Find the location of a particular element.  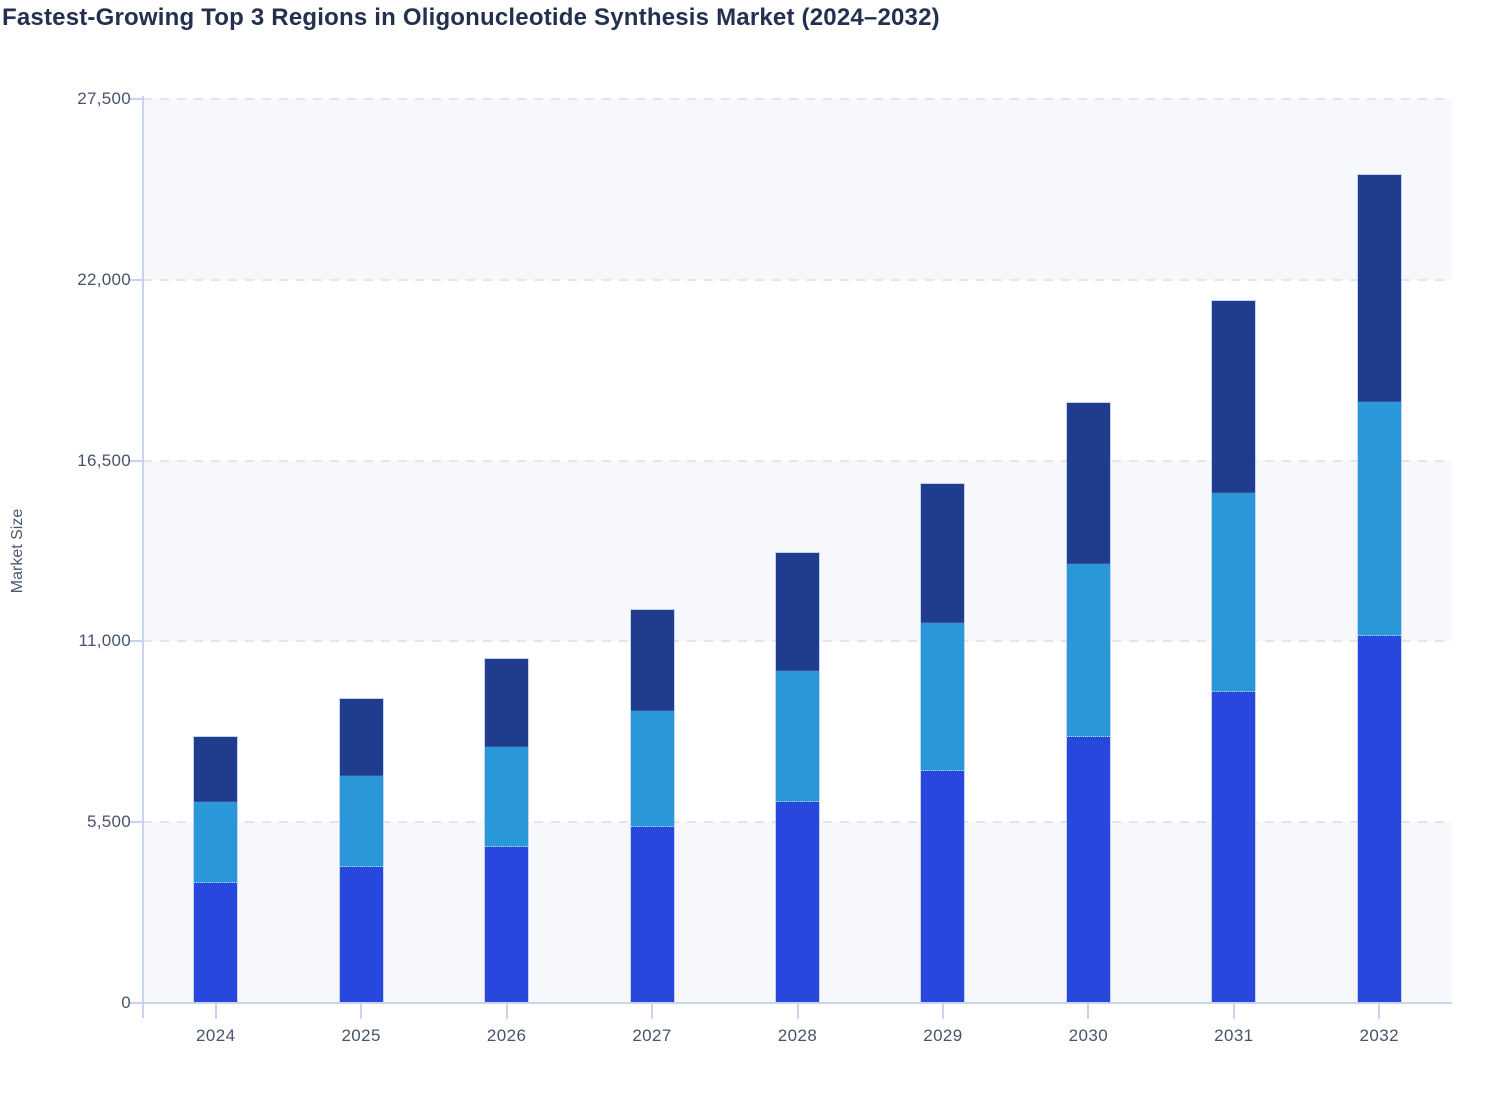

bar-2030 is located at coordinates (1088, 703).